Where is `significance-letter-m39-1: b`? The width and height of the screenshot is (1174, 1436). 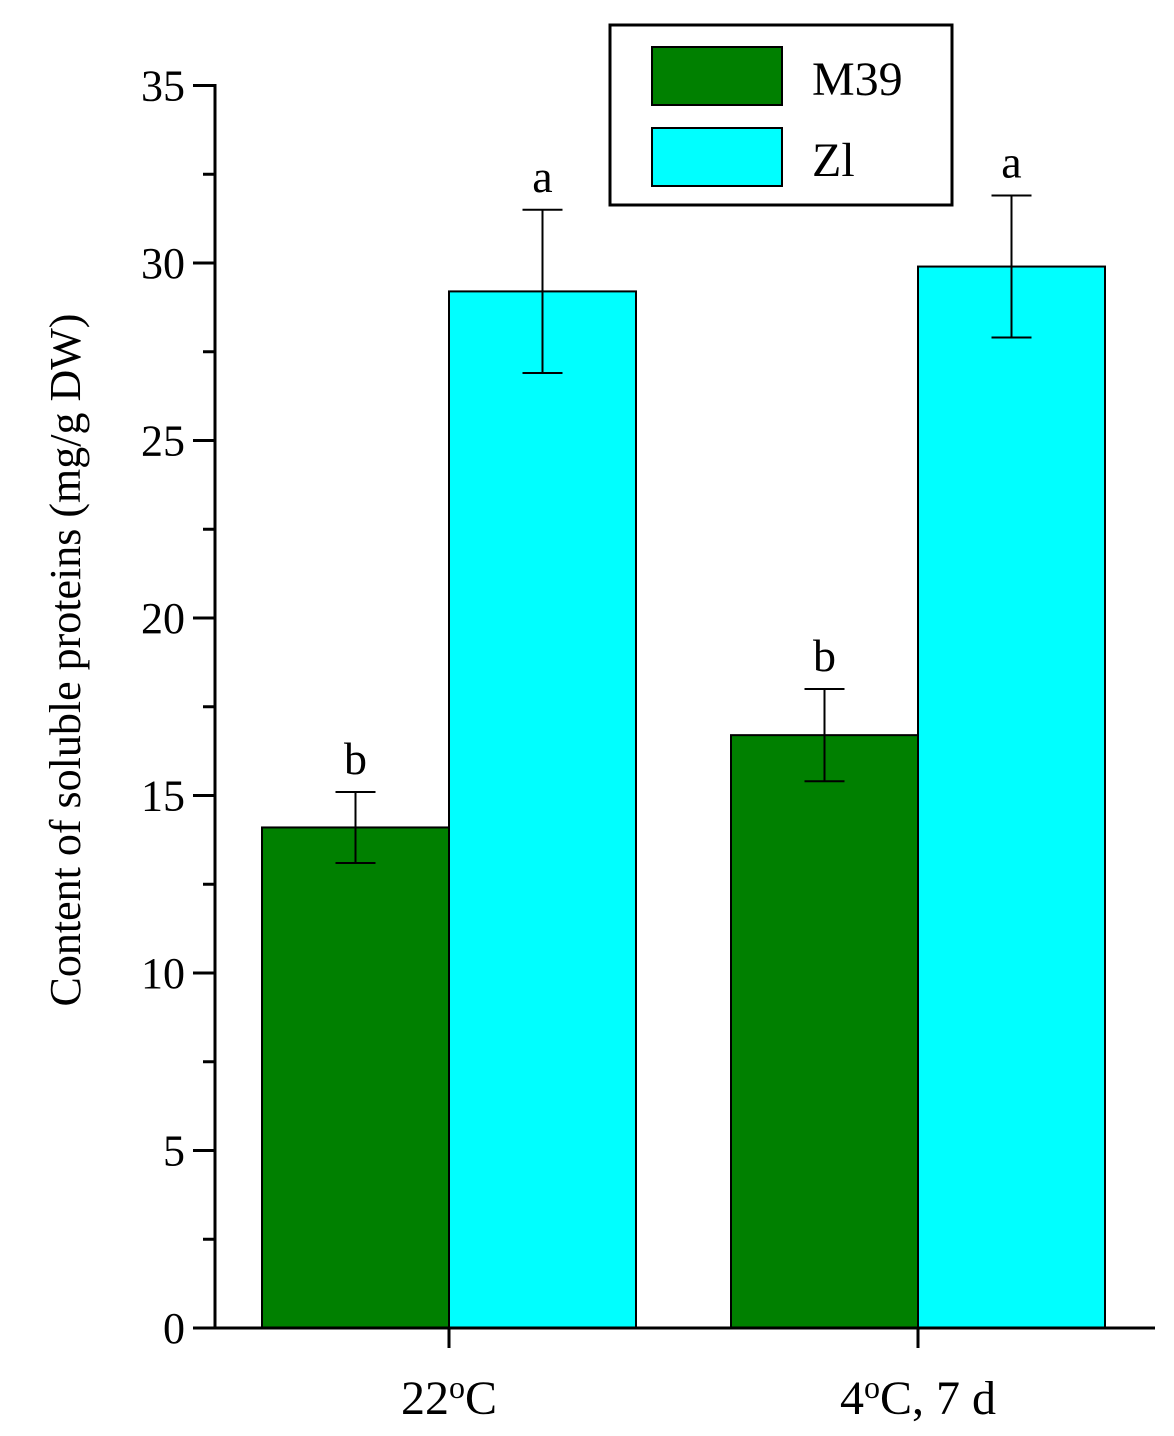
significance-letter-m39-1: b is located at coordinates (824, 655).